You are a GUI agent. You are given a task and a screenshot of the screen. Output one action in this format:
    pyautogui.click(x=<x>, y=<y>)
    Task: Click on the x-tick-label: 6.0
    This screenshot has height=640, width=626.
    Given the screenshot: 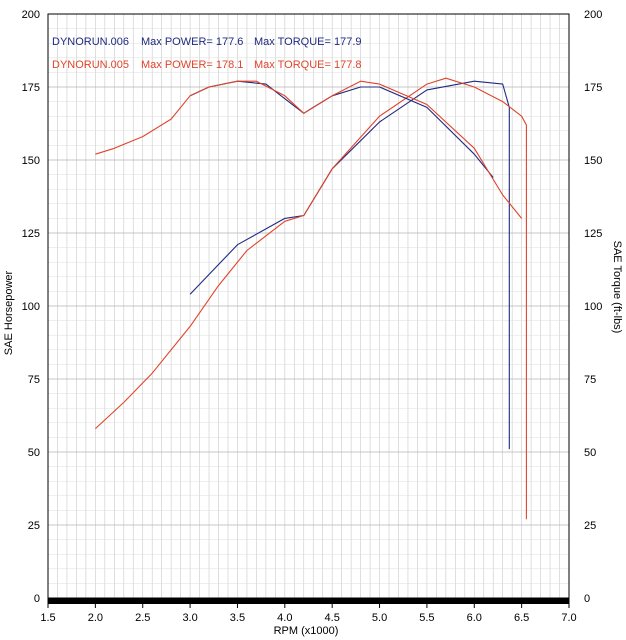 What is the action you would take?
    pyautogui.click(x=474, y=618)
    